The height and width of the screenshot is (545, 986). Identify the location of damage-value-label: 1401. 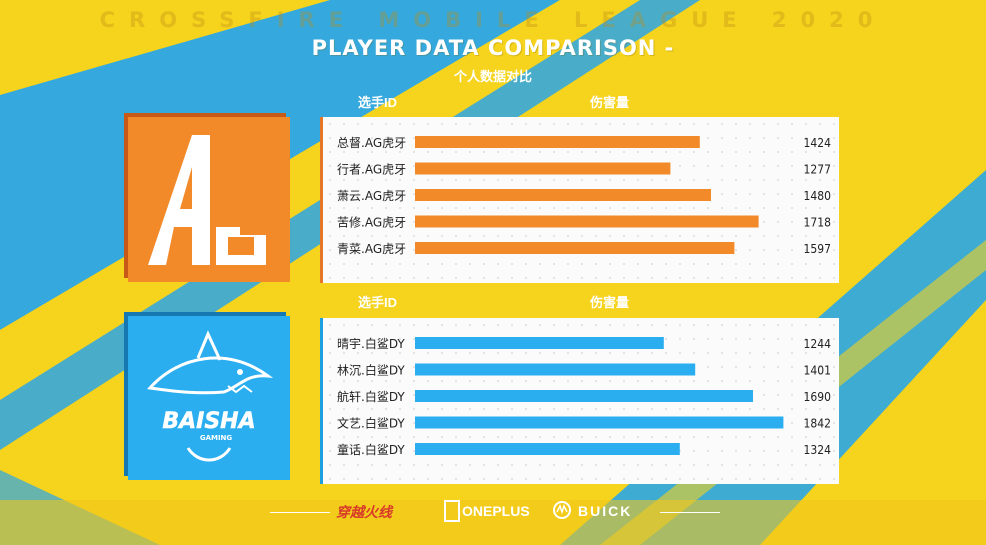
(817, 371).